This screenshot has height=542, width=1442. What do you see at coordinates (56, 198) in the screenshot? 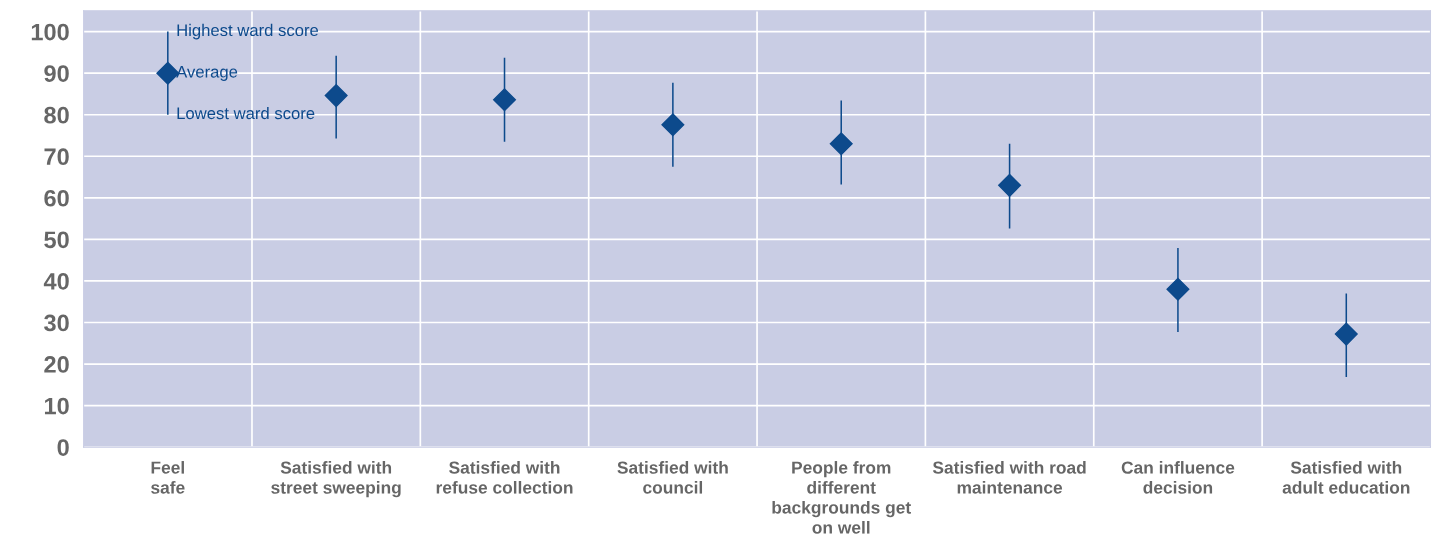
I see `y-tick-label: 60` at bounding box center [56, 198].